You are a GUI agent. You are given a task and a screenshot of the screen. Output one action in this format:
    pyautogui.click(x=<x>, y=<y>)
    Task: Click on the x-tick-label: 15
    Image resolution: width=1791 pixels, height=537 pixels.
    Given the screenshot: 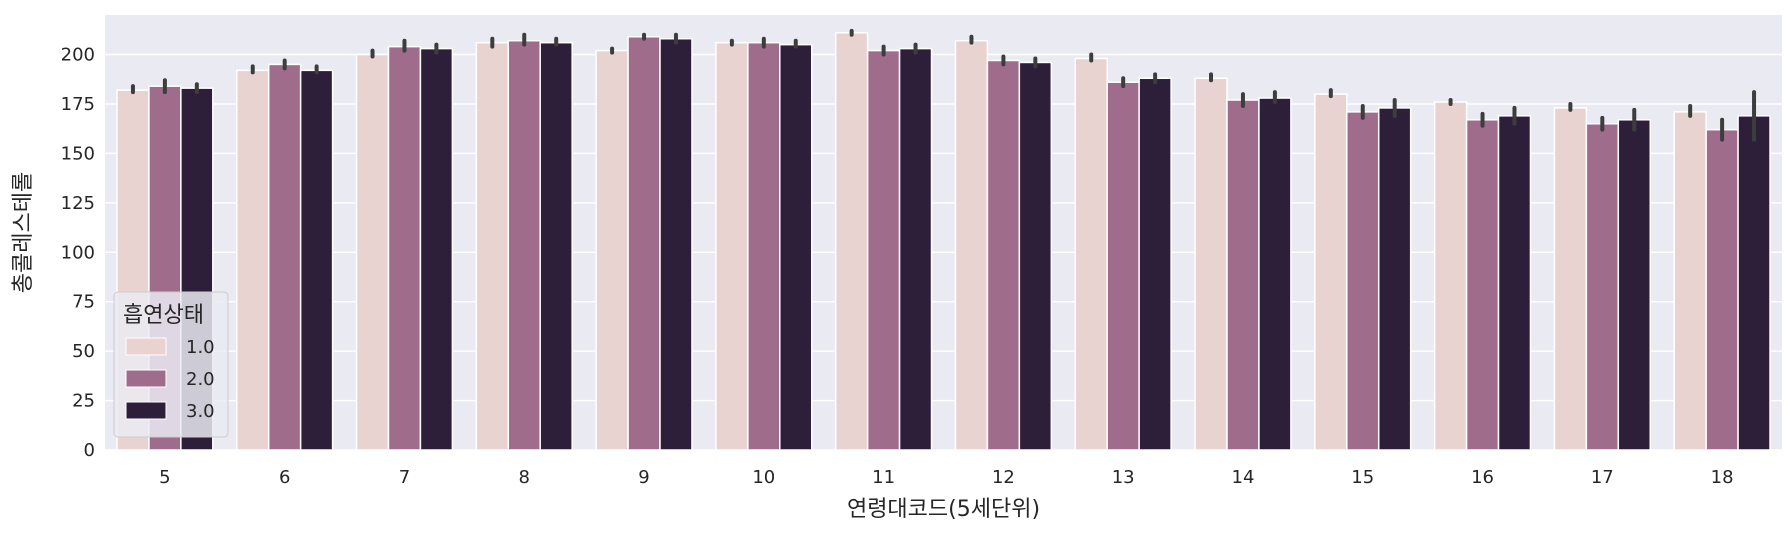 What is the action you would take?
    pyautogui.click(x=1362, y=477)
    